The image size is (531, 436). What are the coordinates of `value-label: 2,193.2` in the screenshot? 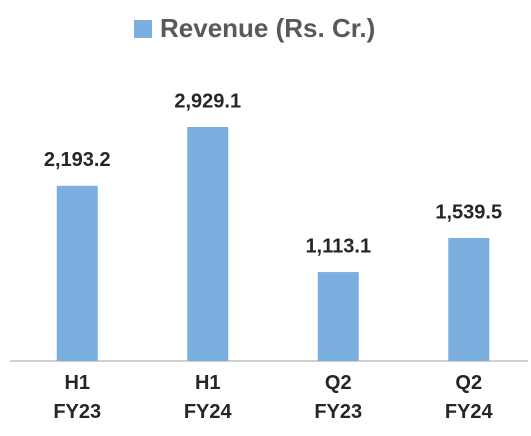 It's located at (77, 160).